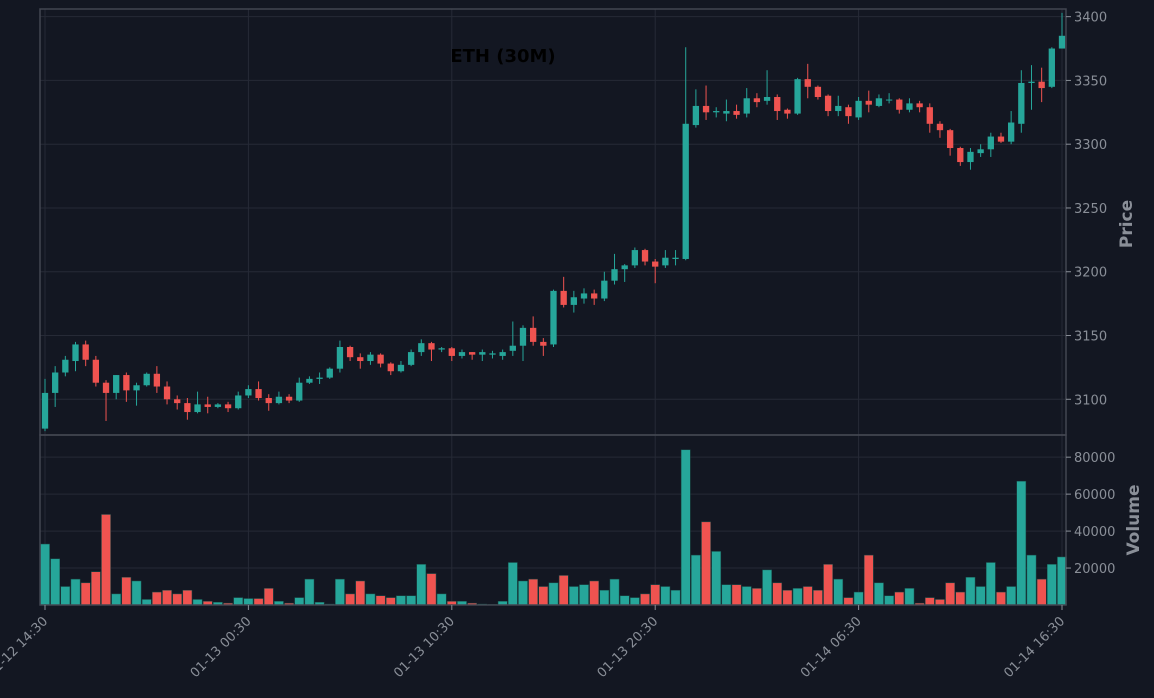 The width and height of the screenshot is (1154, 698). I want to click on price-tick-label: 3200, so click(1090, 273).